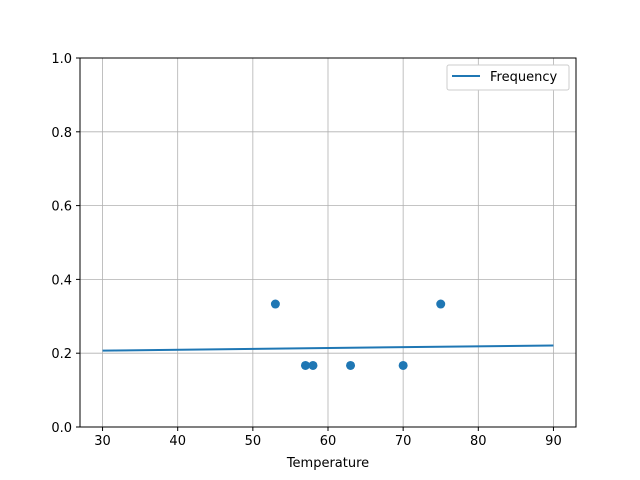  What do you see at coordinates (102, 441) in the screenshot?
I see `x-tick-label: 30` at bounding box center [102, 441].